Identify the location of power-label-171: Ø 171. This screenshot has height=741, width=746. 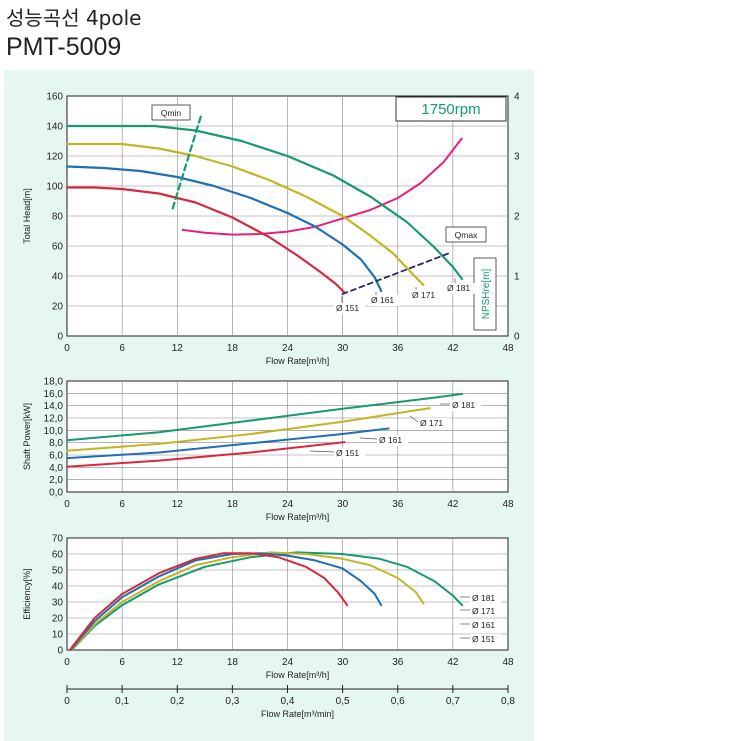
(431, 423).